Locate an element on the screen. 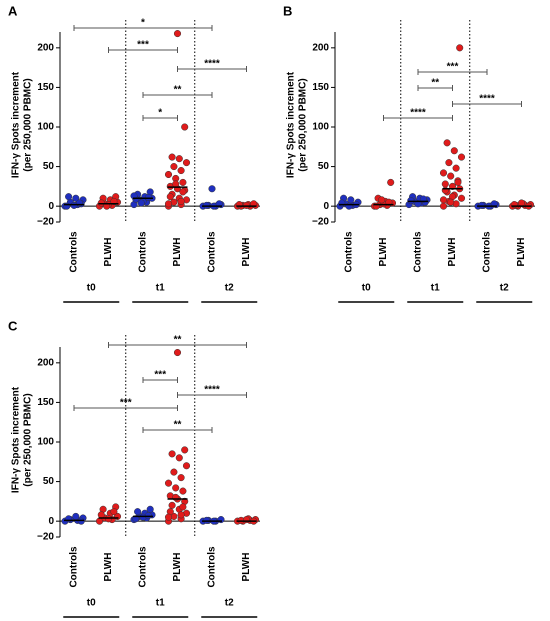 This screenshot has width=550, height=621. y-tick-label: −20 is located at coordinates (320, 222).